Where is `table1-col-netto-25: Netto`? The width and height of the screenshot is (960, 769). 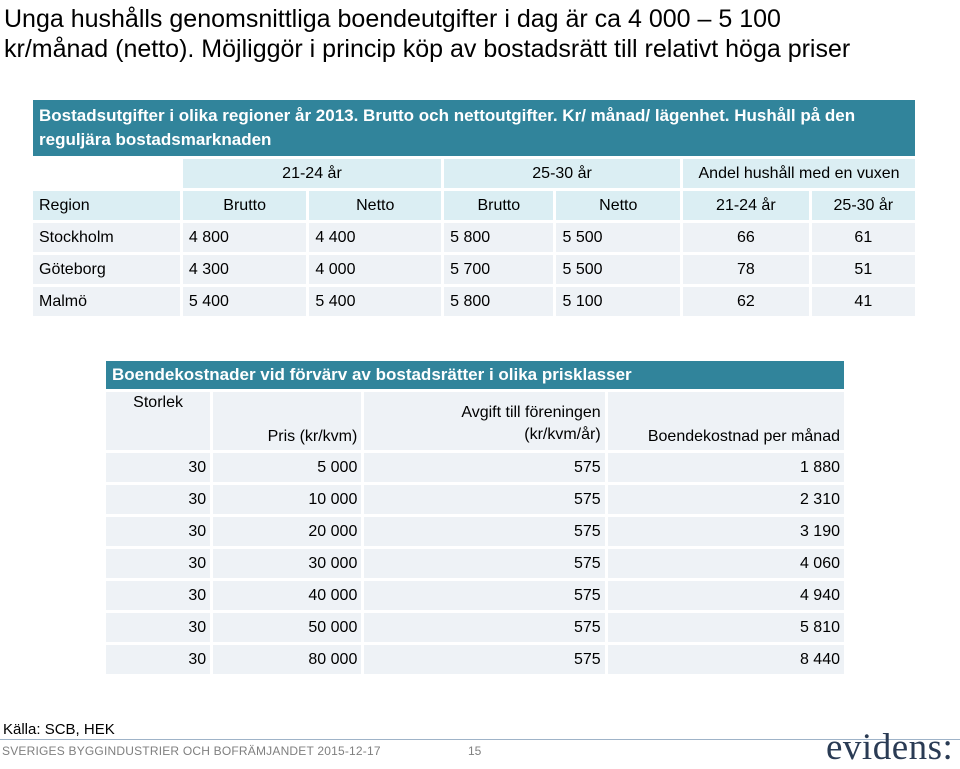 table1-col-netto-25: Netto is located at coordinates (618, 205).